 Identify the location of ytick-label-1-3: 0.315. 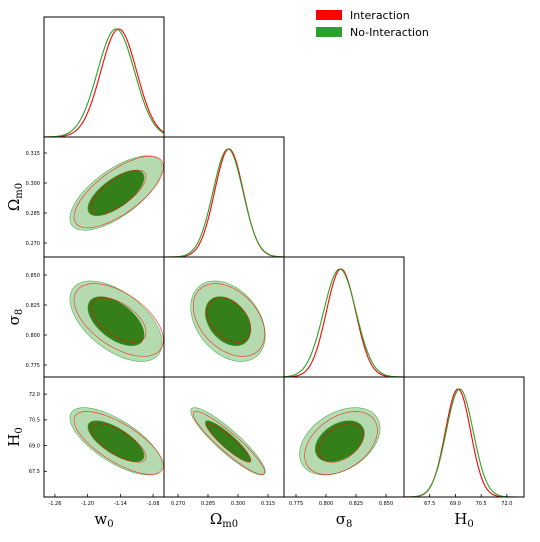
(33, 154).